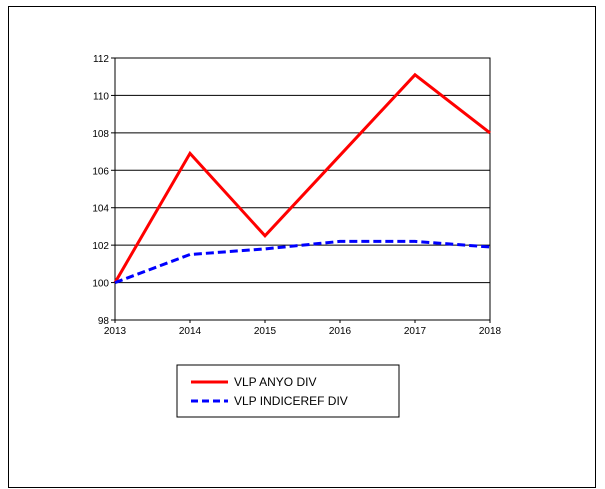 The width and height of the screenshot is (605, 489). Describe the element at coordinates (100, 284) in the screenshot. I see `y-tick-label: 100` at that location.